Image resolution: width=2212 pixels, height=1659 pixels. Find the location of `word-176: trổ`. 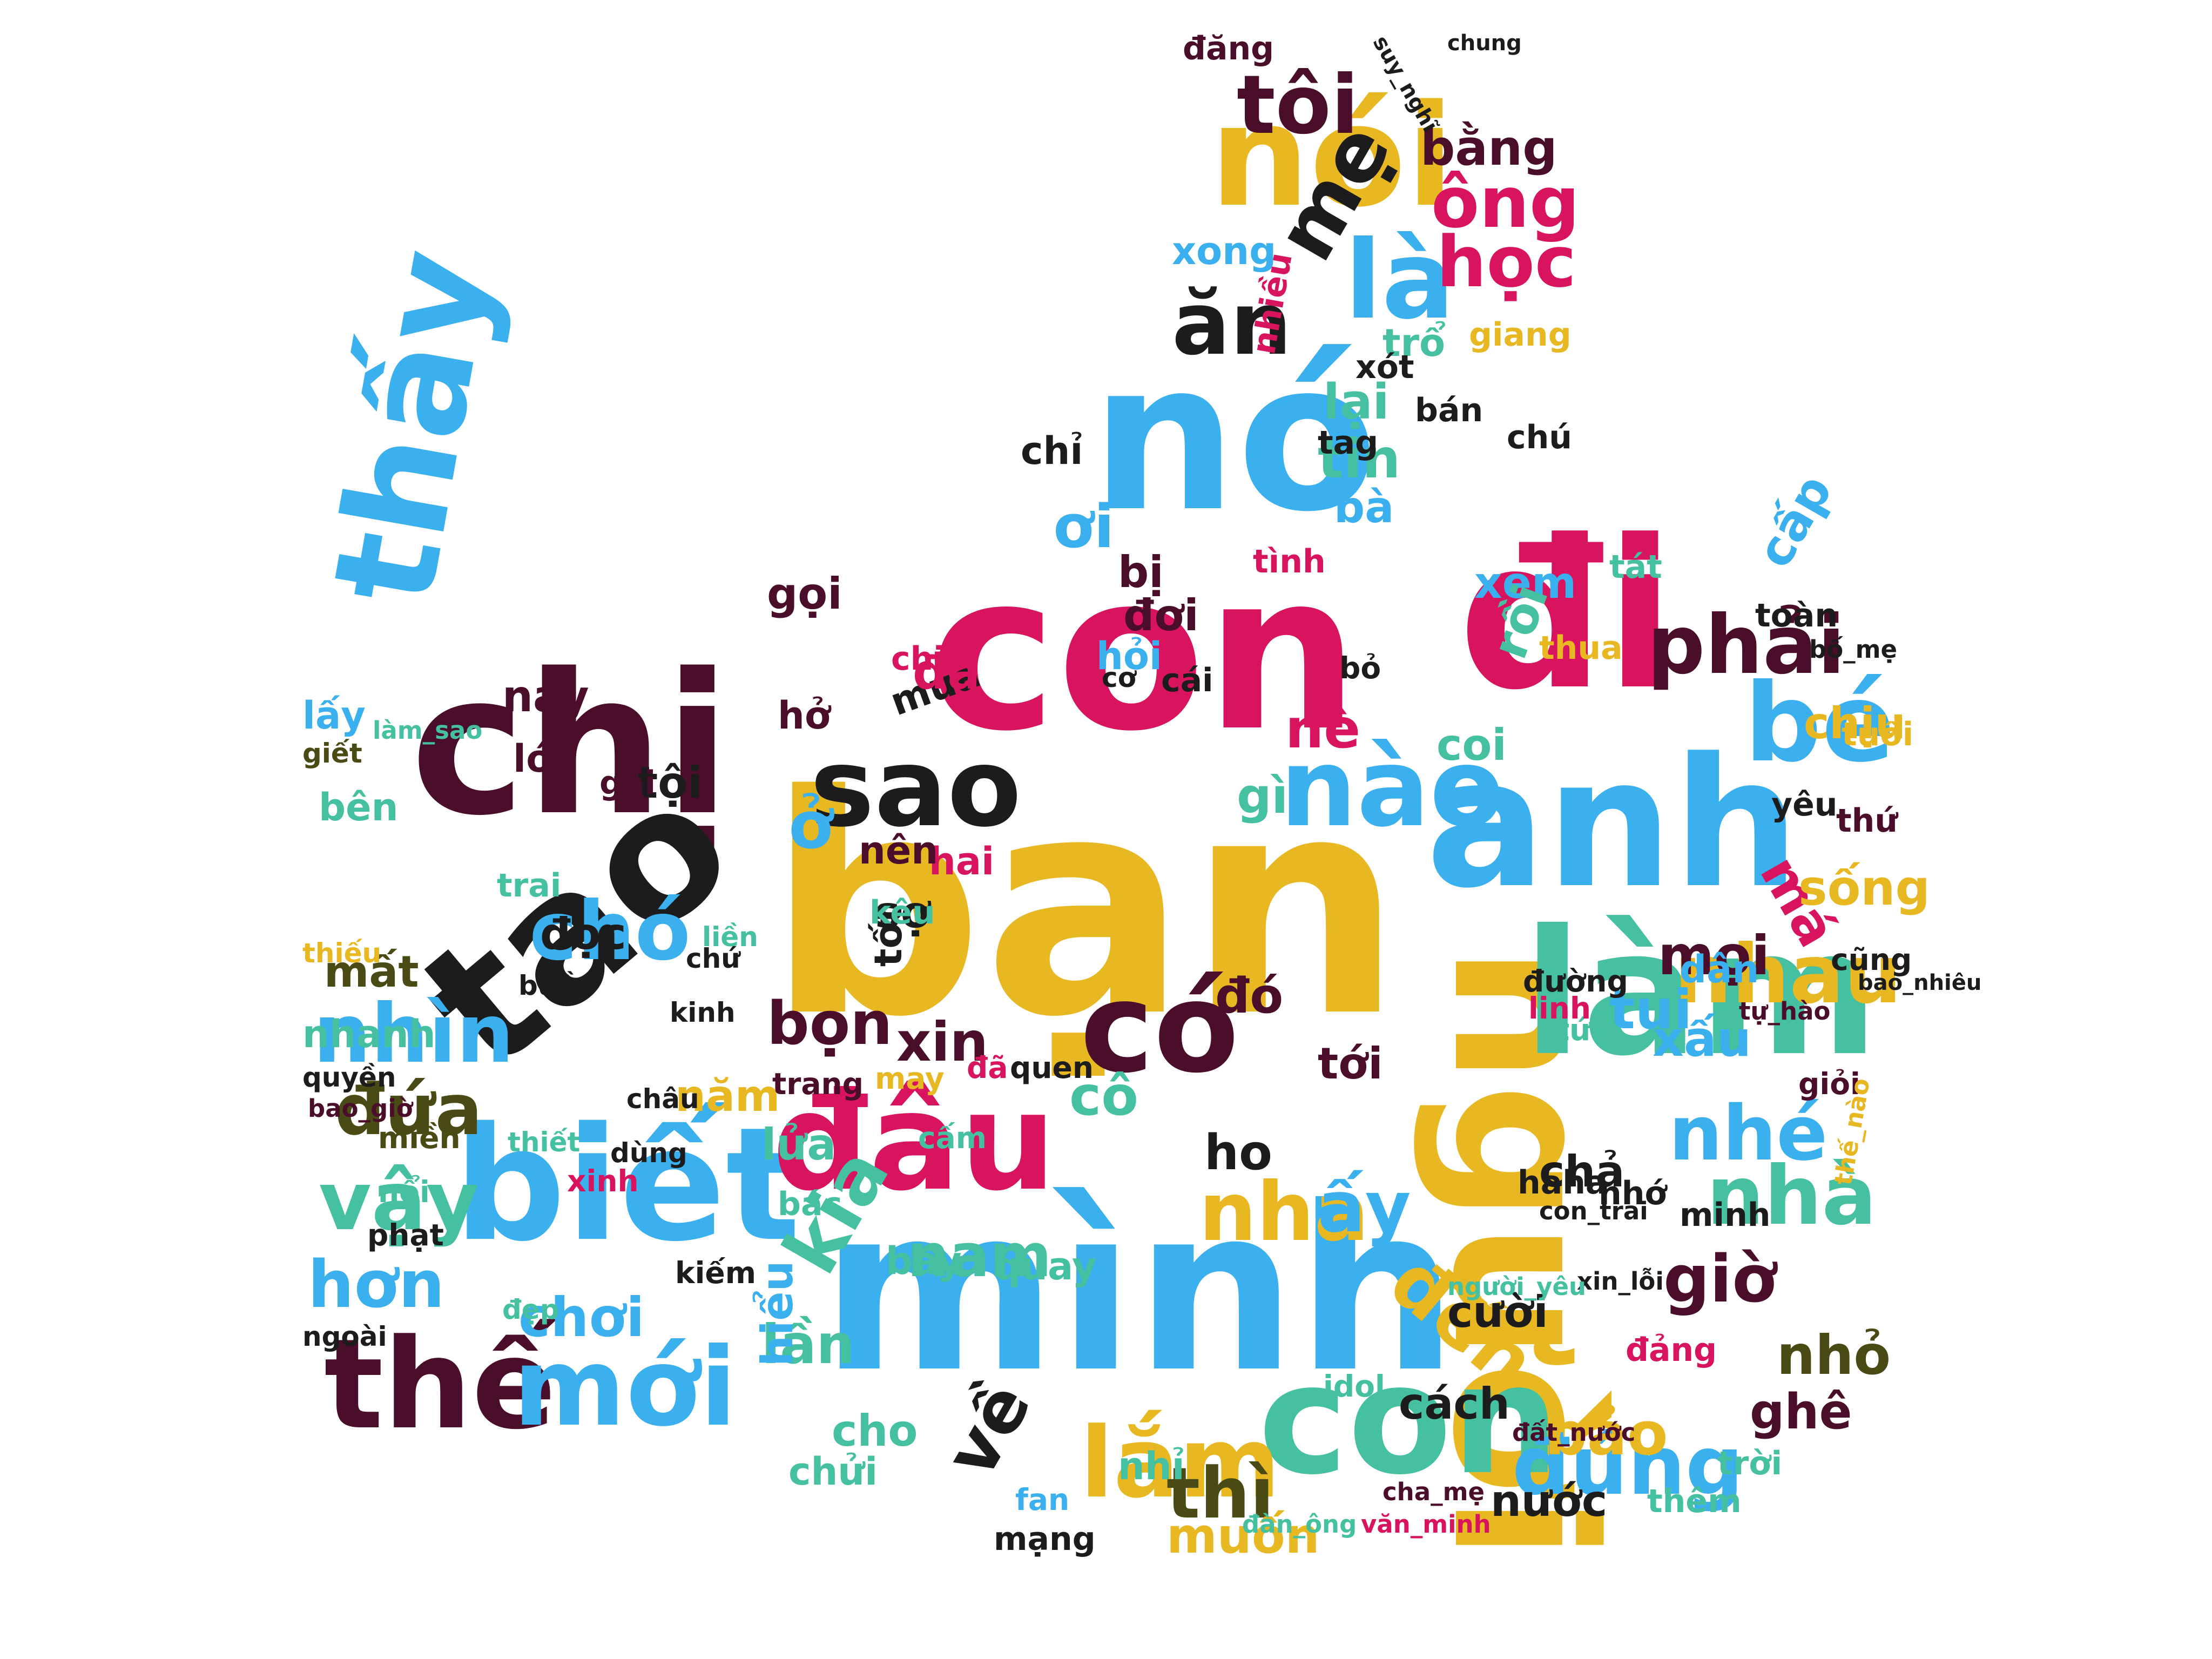

word-176: trổ is located at coordinates (1414, 343).